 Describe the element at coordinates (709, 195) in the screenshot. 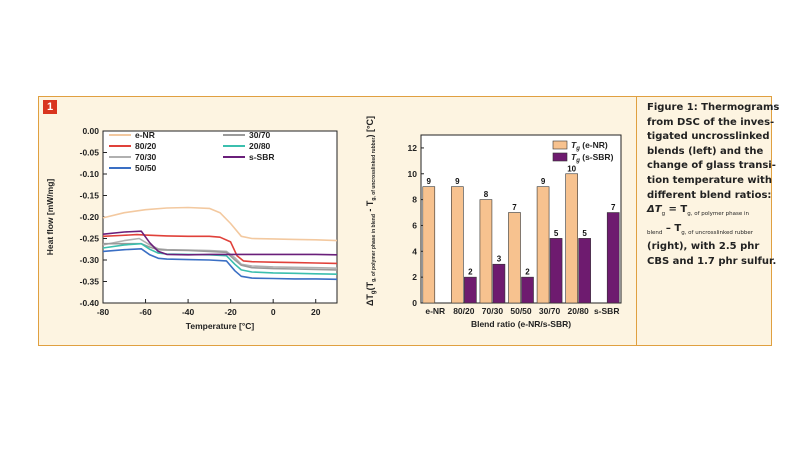

I see `caption-line: different blend ratios:` at that location.